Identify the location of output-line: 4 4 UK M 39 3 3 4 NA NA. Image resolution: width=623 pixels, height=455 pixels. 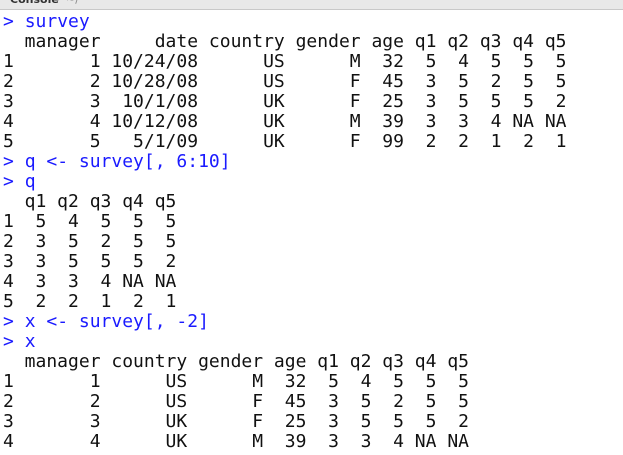
(236, 441).